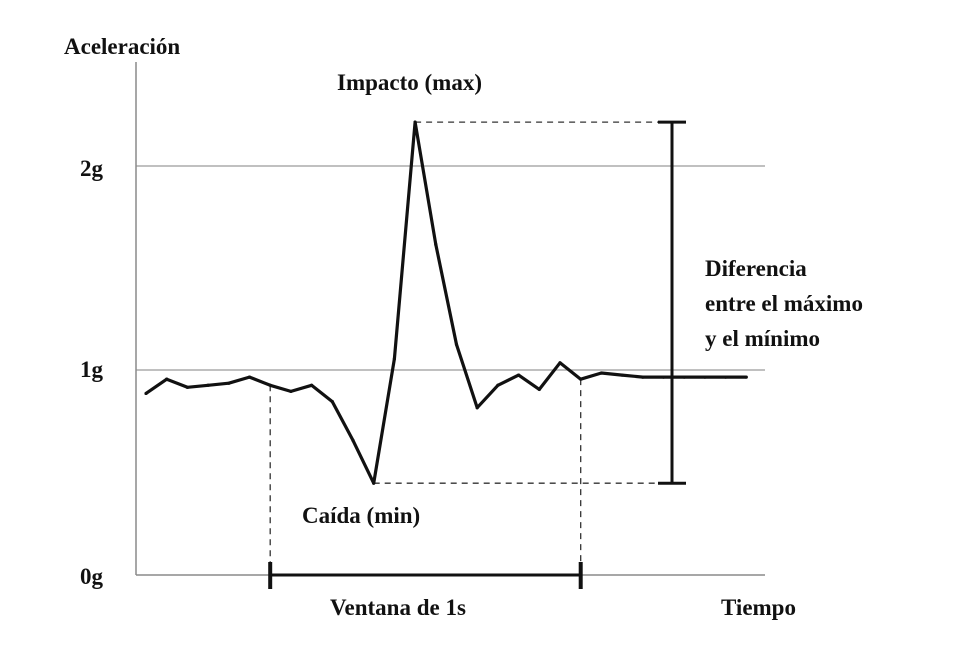 This screenshot has width=954, height=660. I want to click on x-axis-title: Tiempo, so click(758, 607).